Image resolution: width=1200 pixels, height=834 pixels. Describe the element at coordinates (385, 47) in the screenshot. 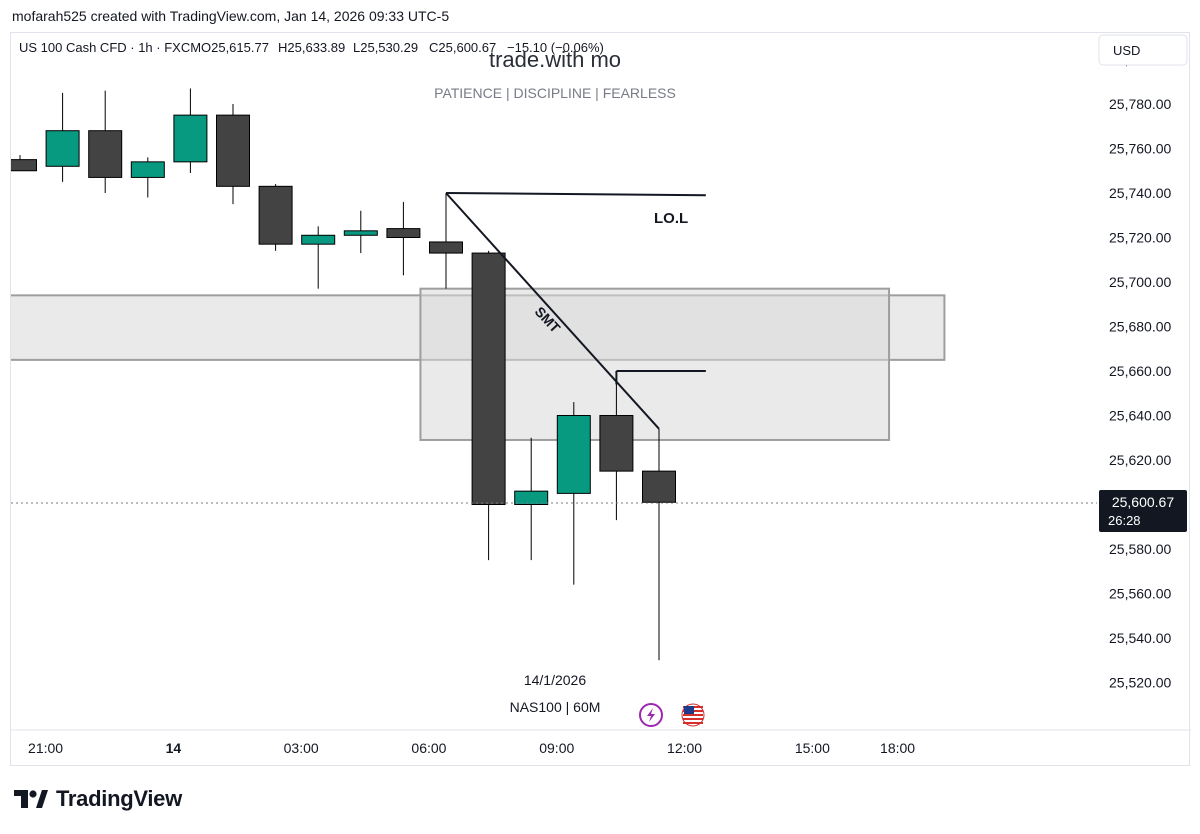

I see `legend-low: L25,530.29` at that location.